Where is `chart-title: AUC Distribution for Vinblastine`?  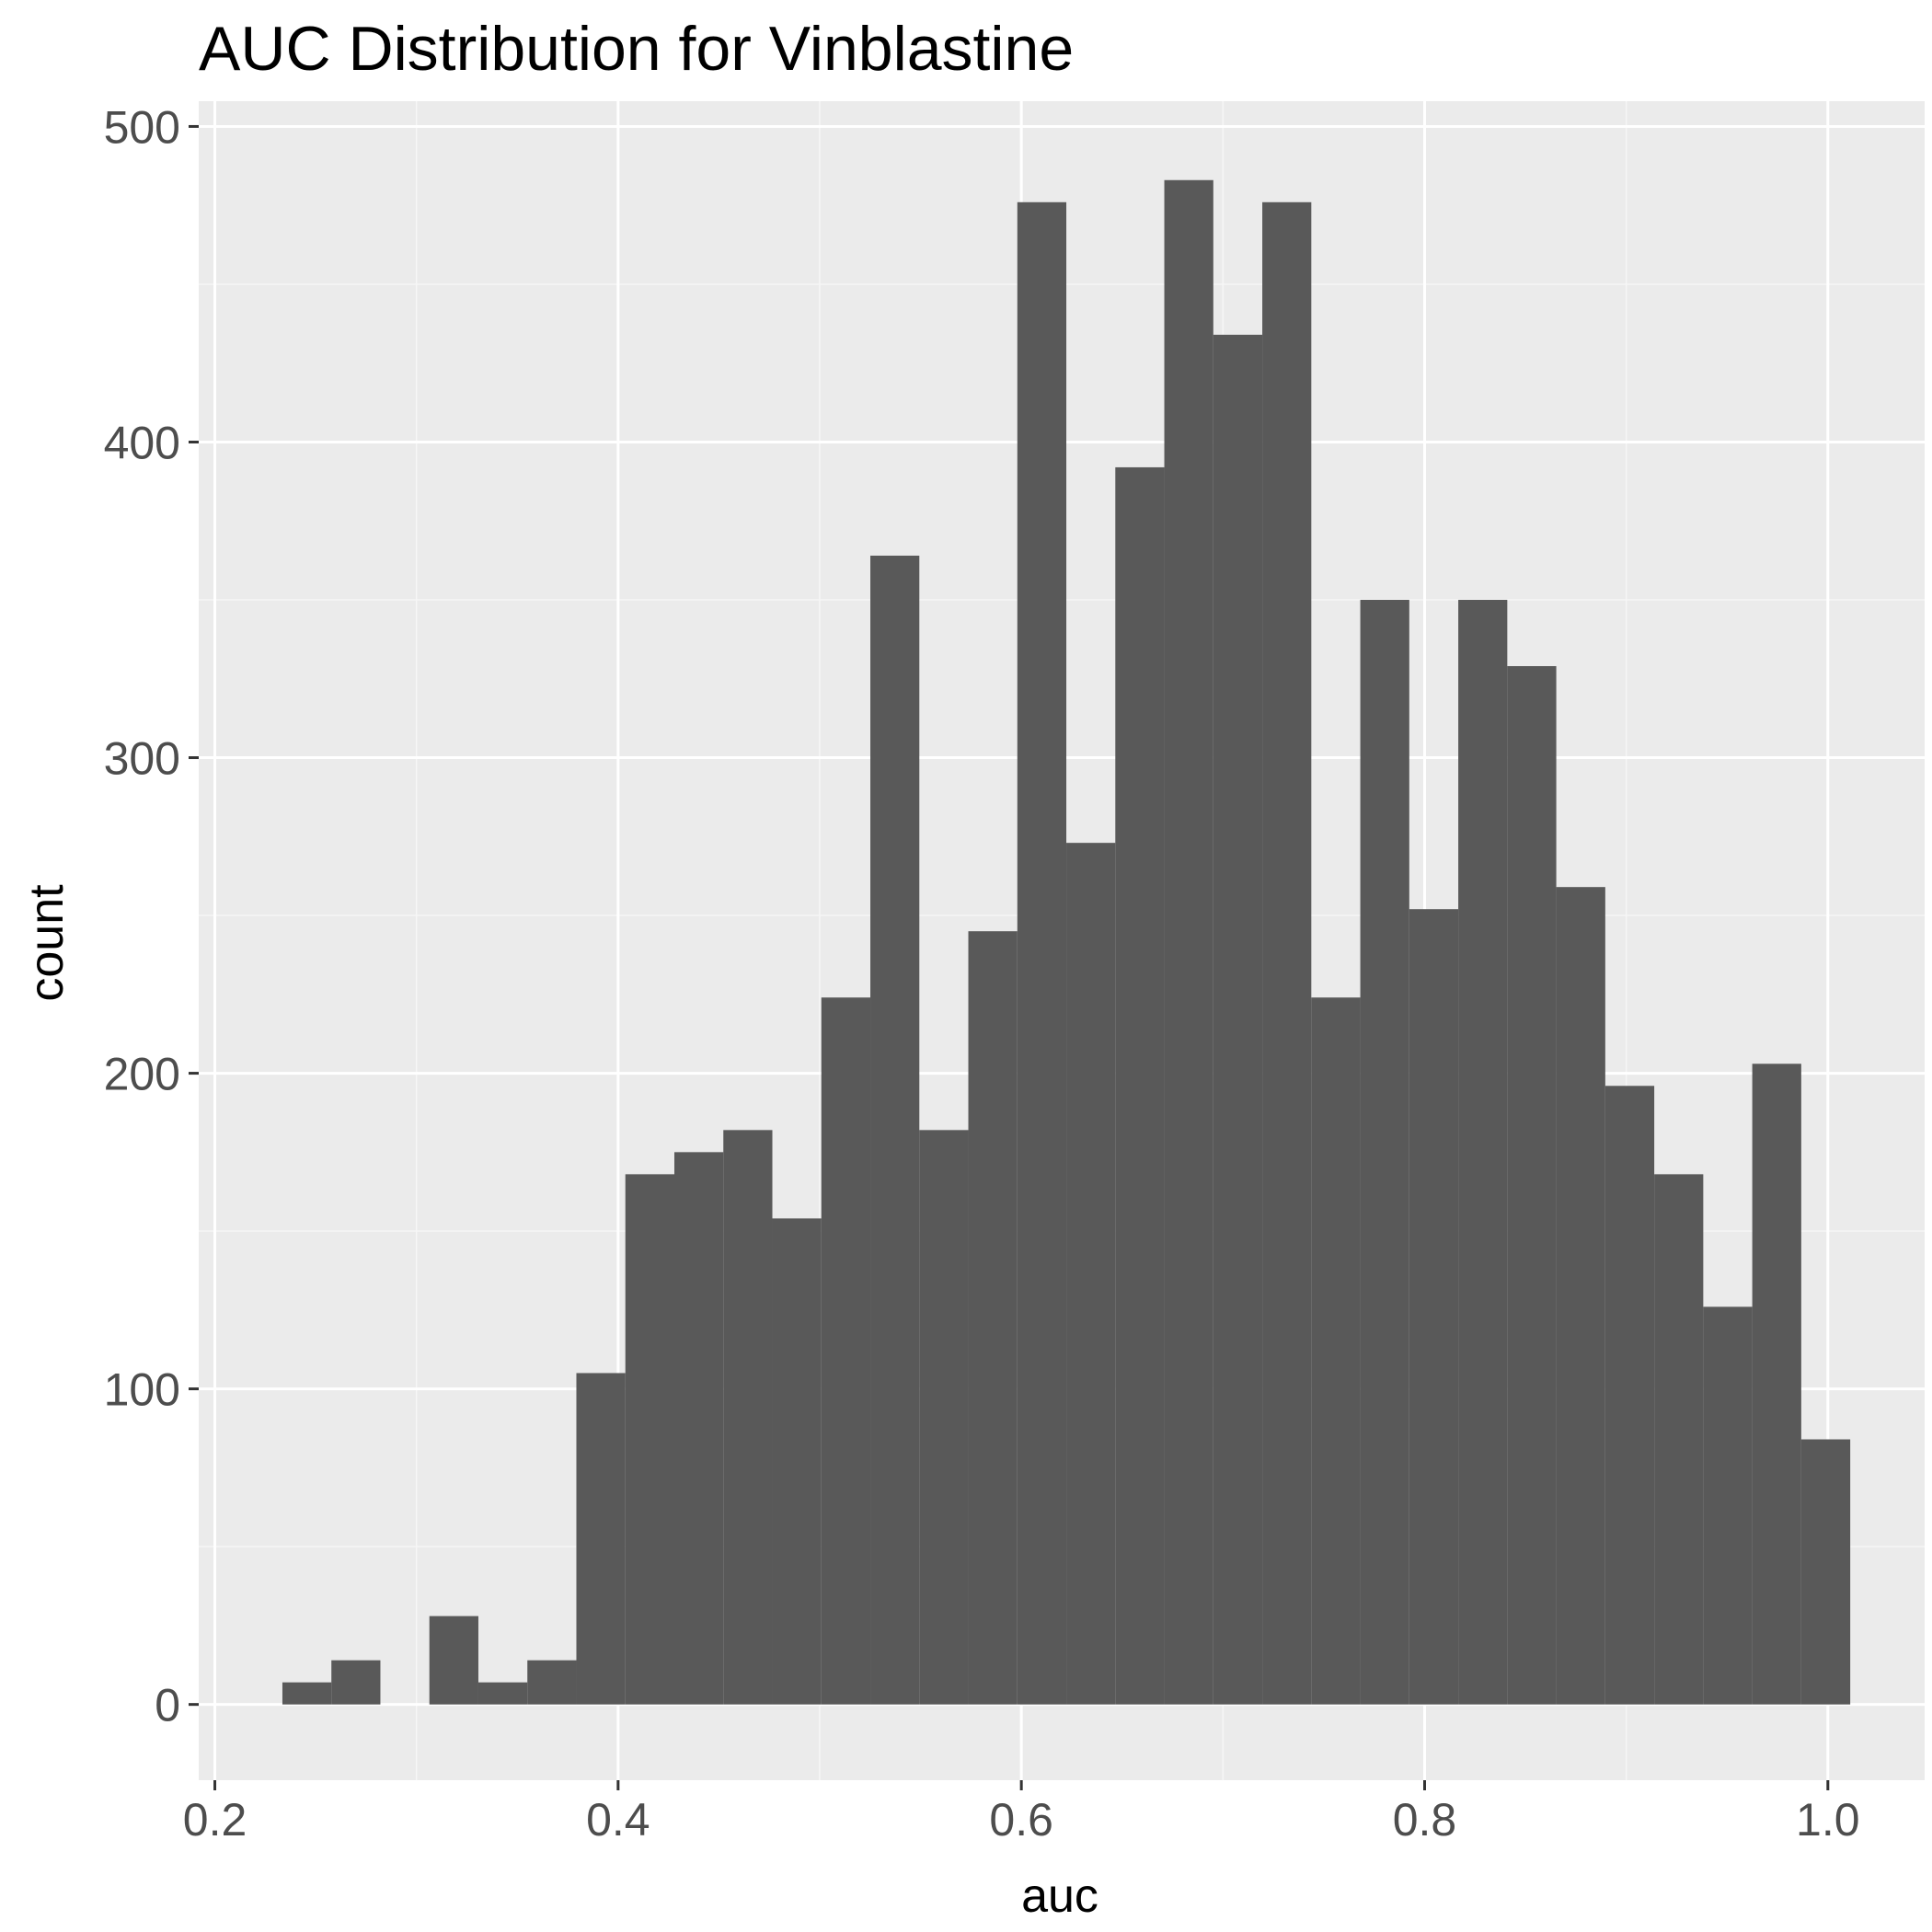 chart-title: AUC Distribution for Vinblastine is located at coordinates (636, 49).